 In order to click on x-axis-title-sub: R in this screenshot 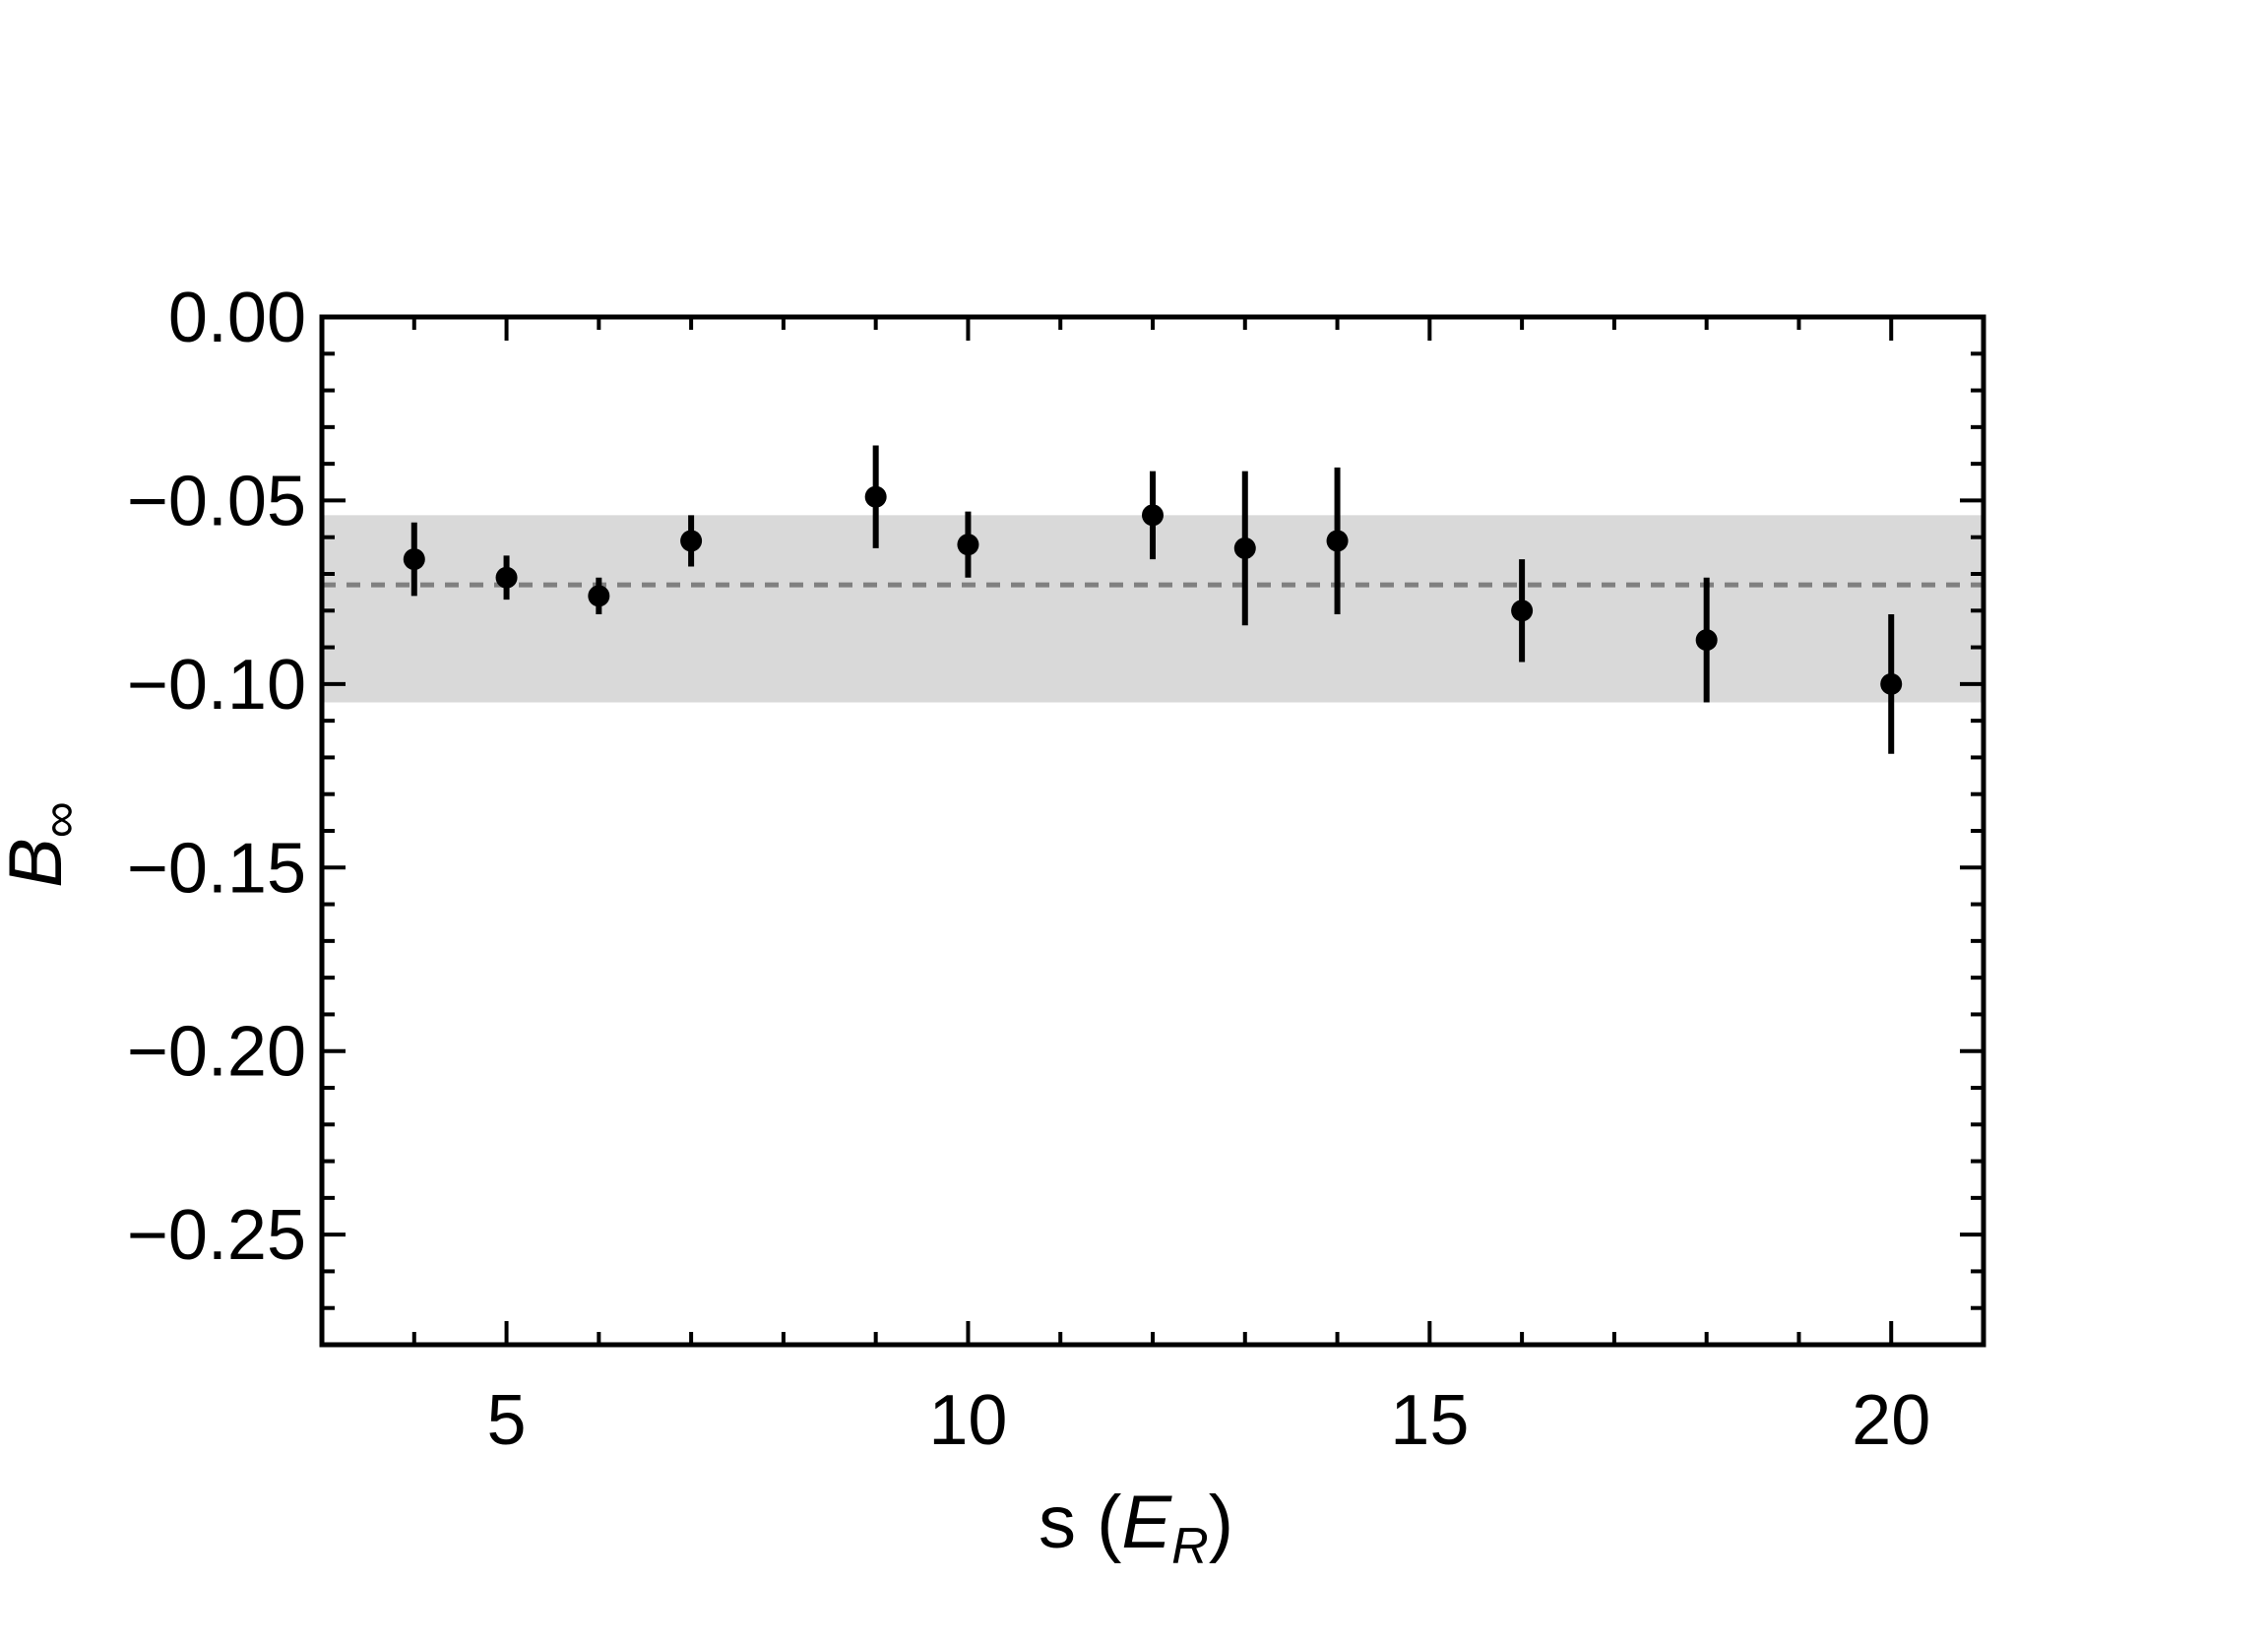, I will do `click(1190, 1546)`.